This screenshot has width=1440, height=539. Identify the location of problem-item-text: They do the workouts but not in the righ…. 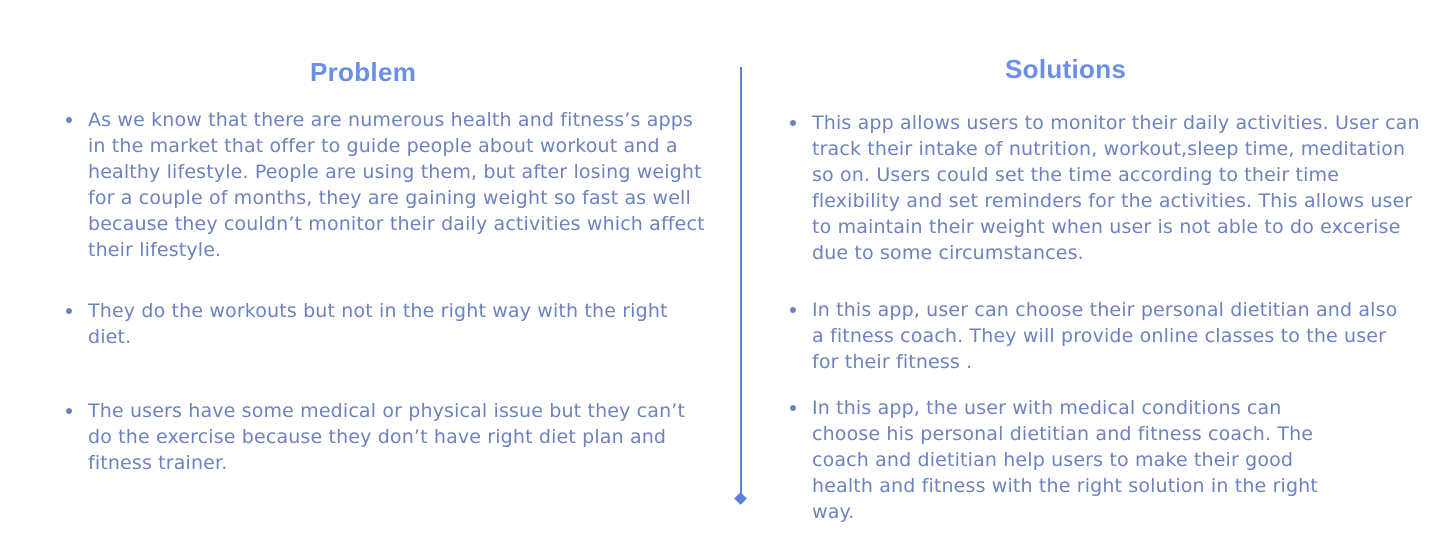
(378, 324).